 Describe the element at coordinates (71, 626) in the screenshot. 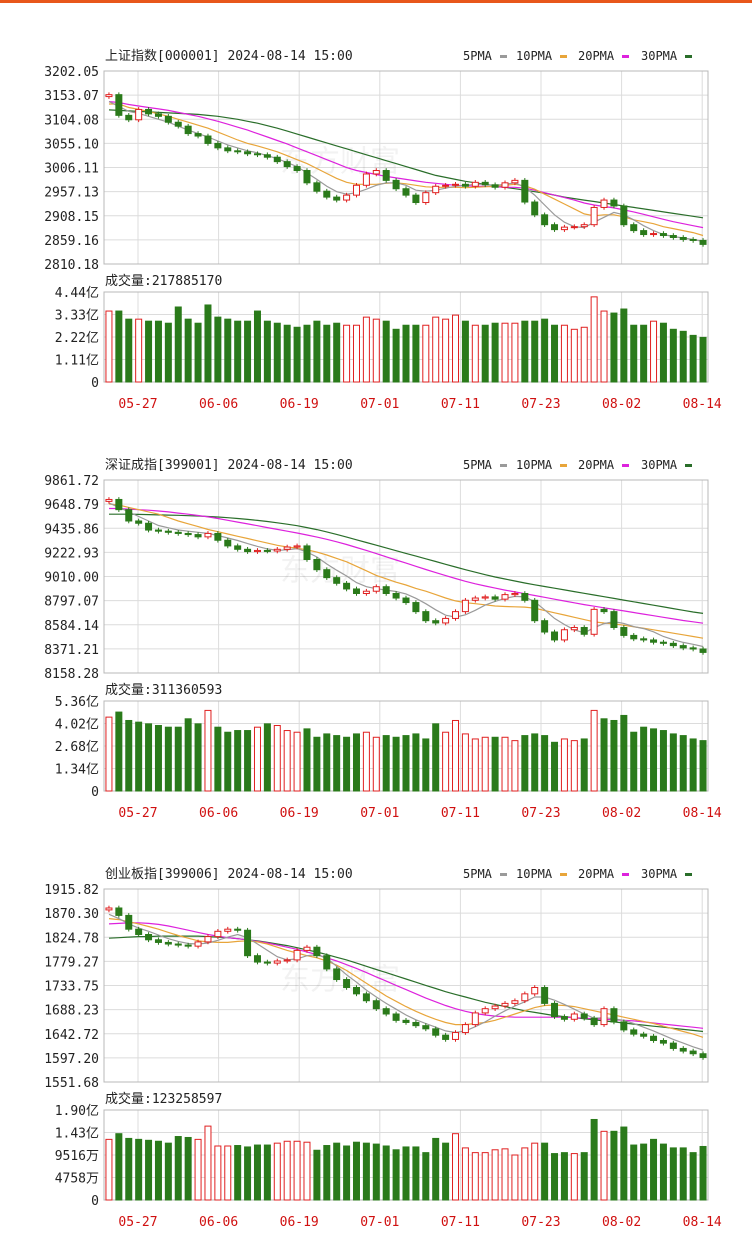

I see `price-tick-label: 8584.14` at that location.